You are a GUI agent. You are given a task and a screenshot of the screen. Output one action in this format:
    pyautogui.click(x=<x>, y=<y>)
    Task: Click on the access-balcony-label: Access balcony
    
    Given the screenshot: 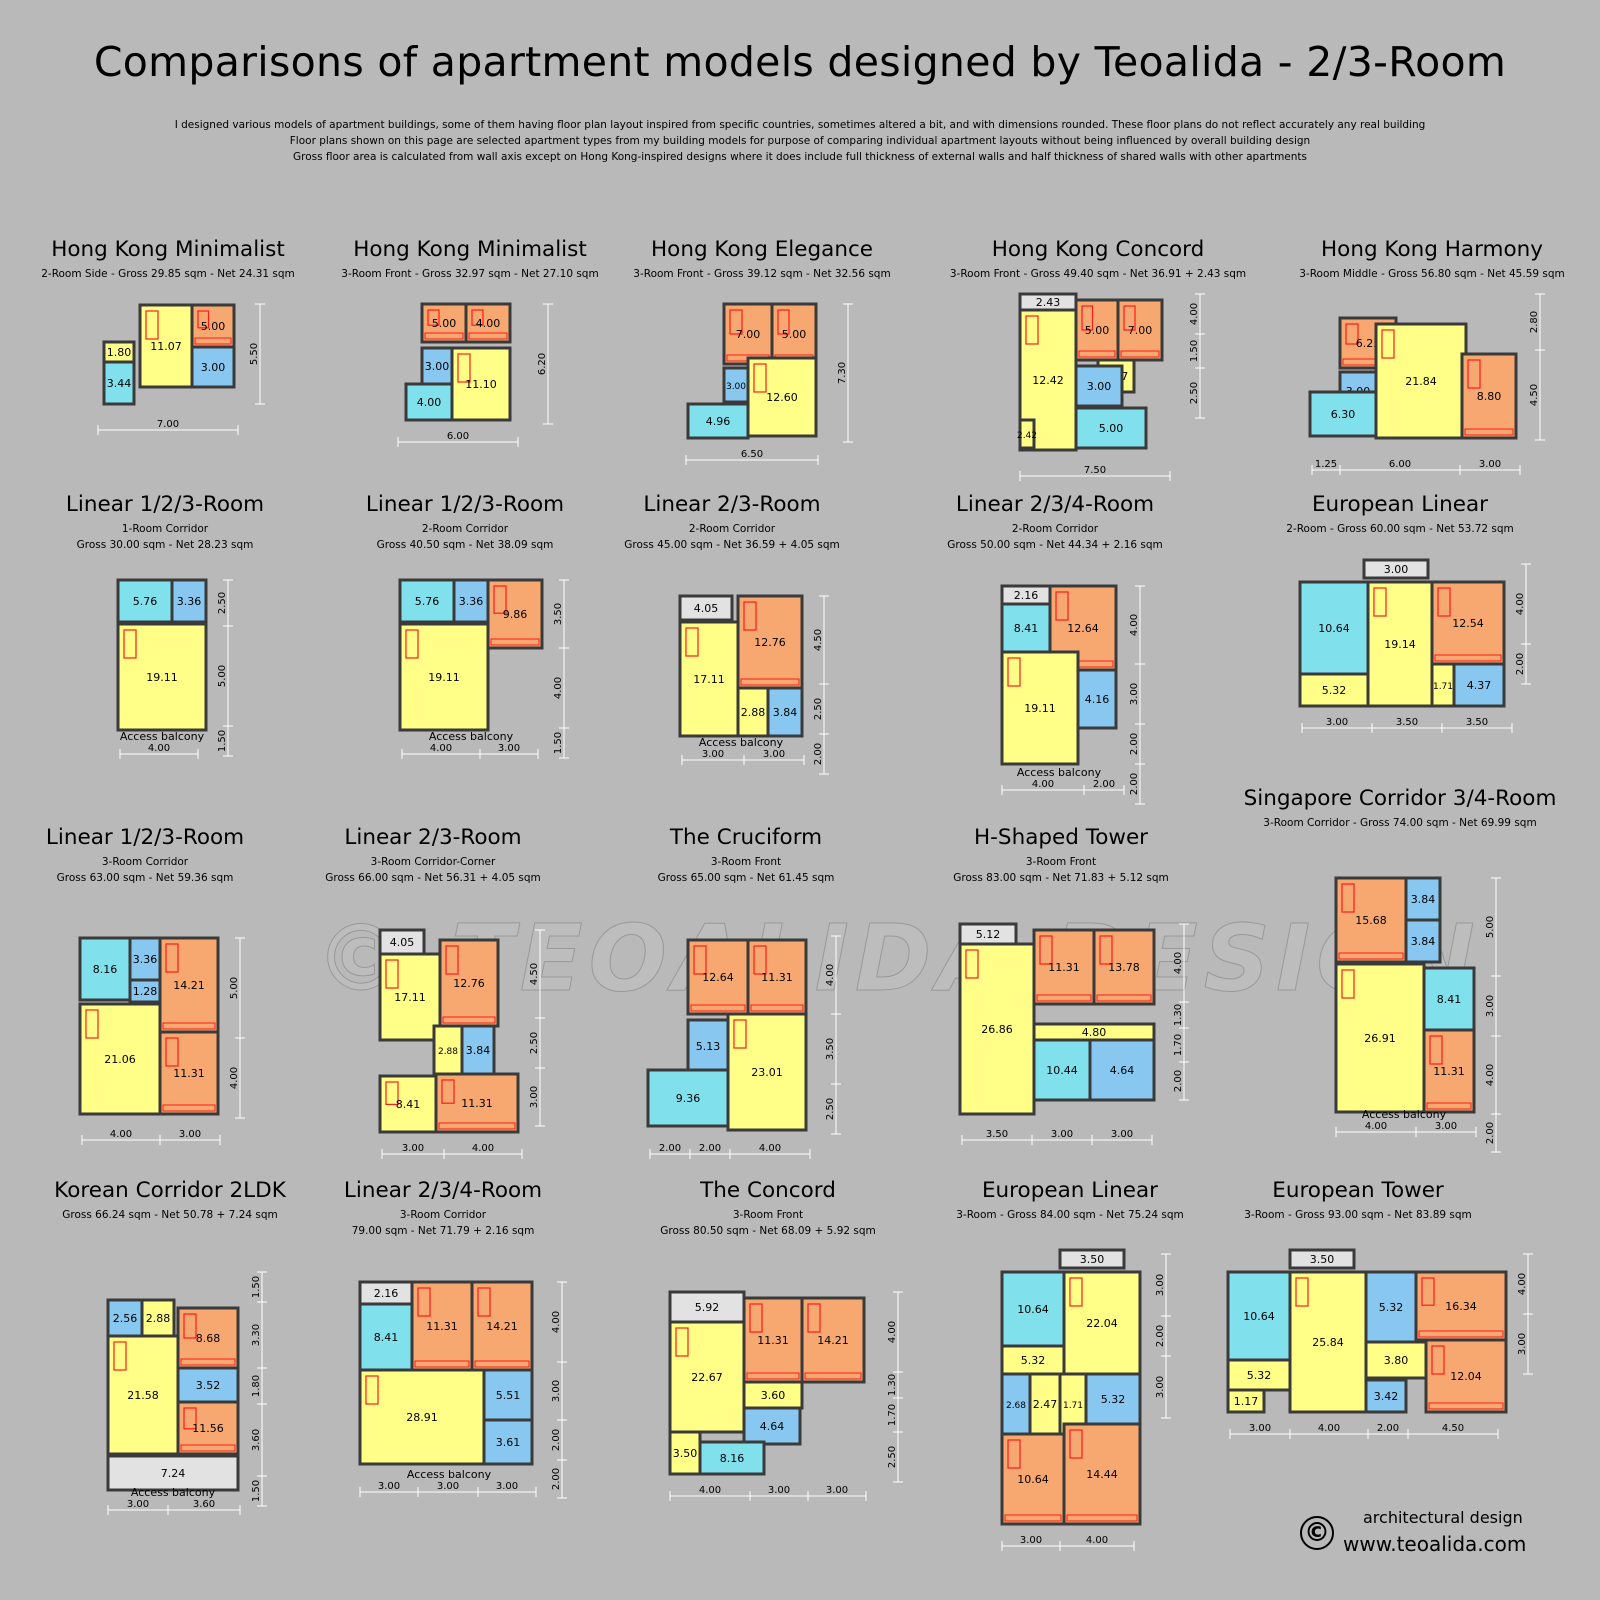 What is the action you would take?
    pyautogui.click(x=162, y=736)
    